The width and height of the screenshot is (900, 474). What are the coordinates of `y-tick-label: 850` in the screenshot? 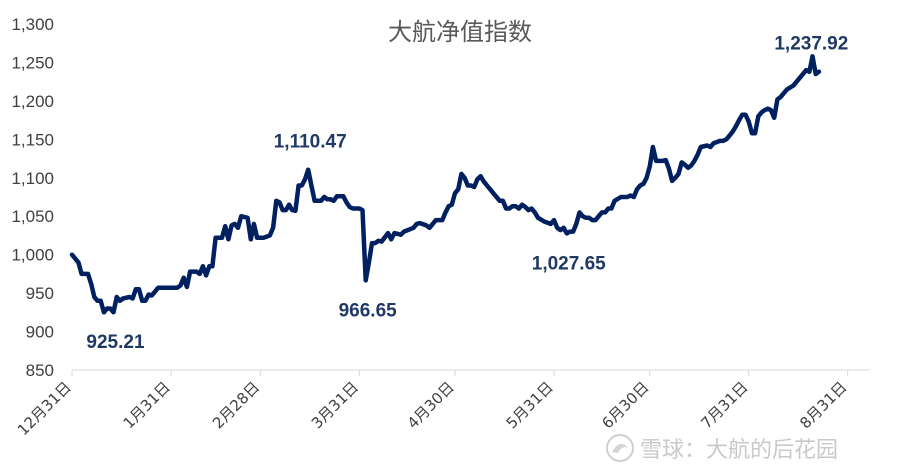 It's located at (40, 370).